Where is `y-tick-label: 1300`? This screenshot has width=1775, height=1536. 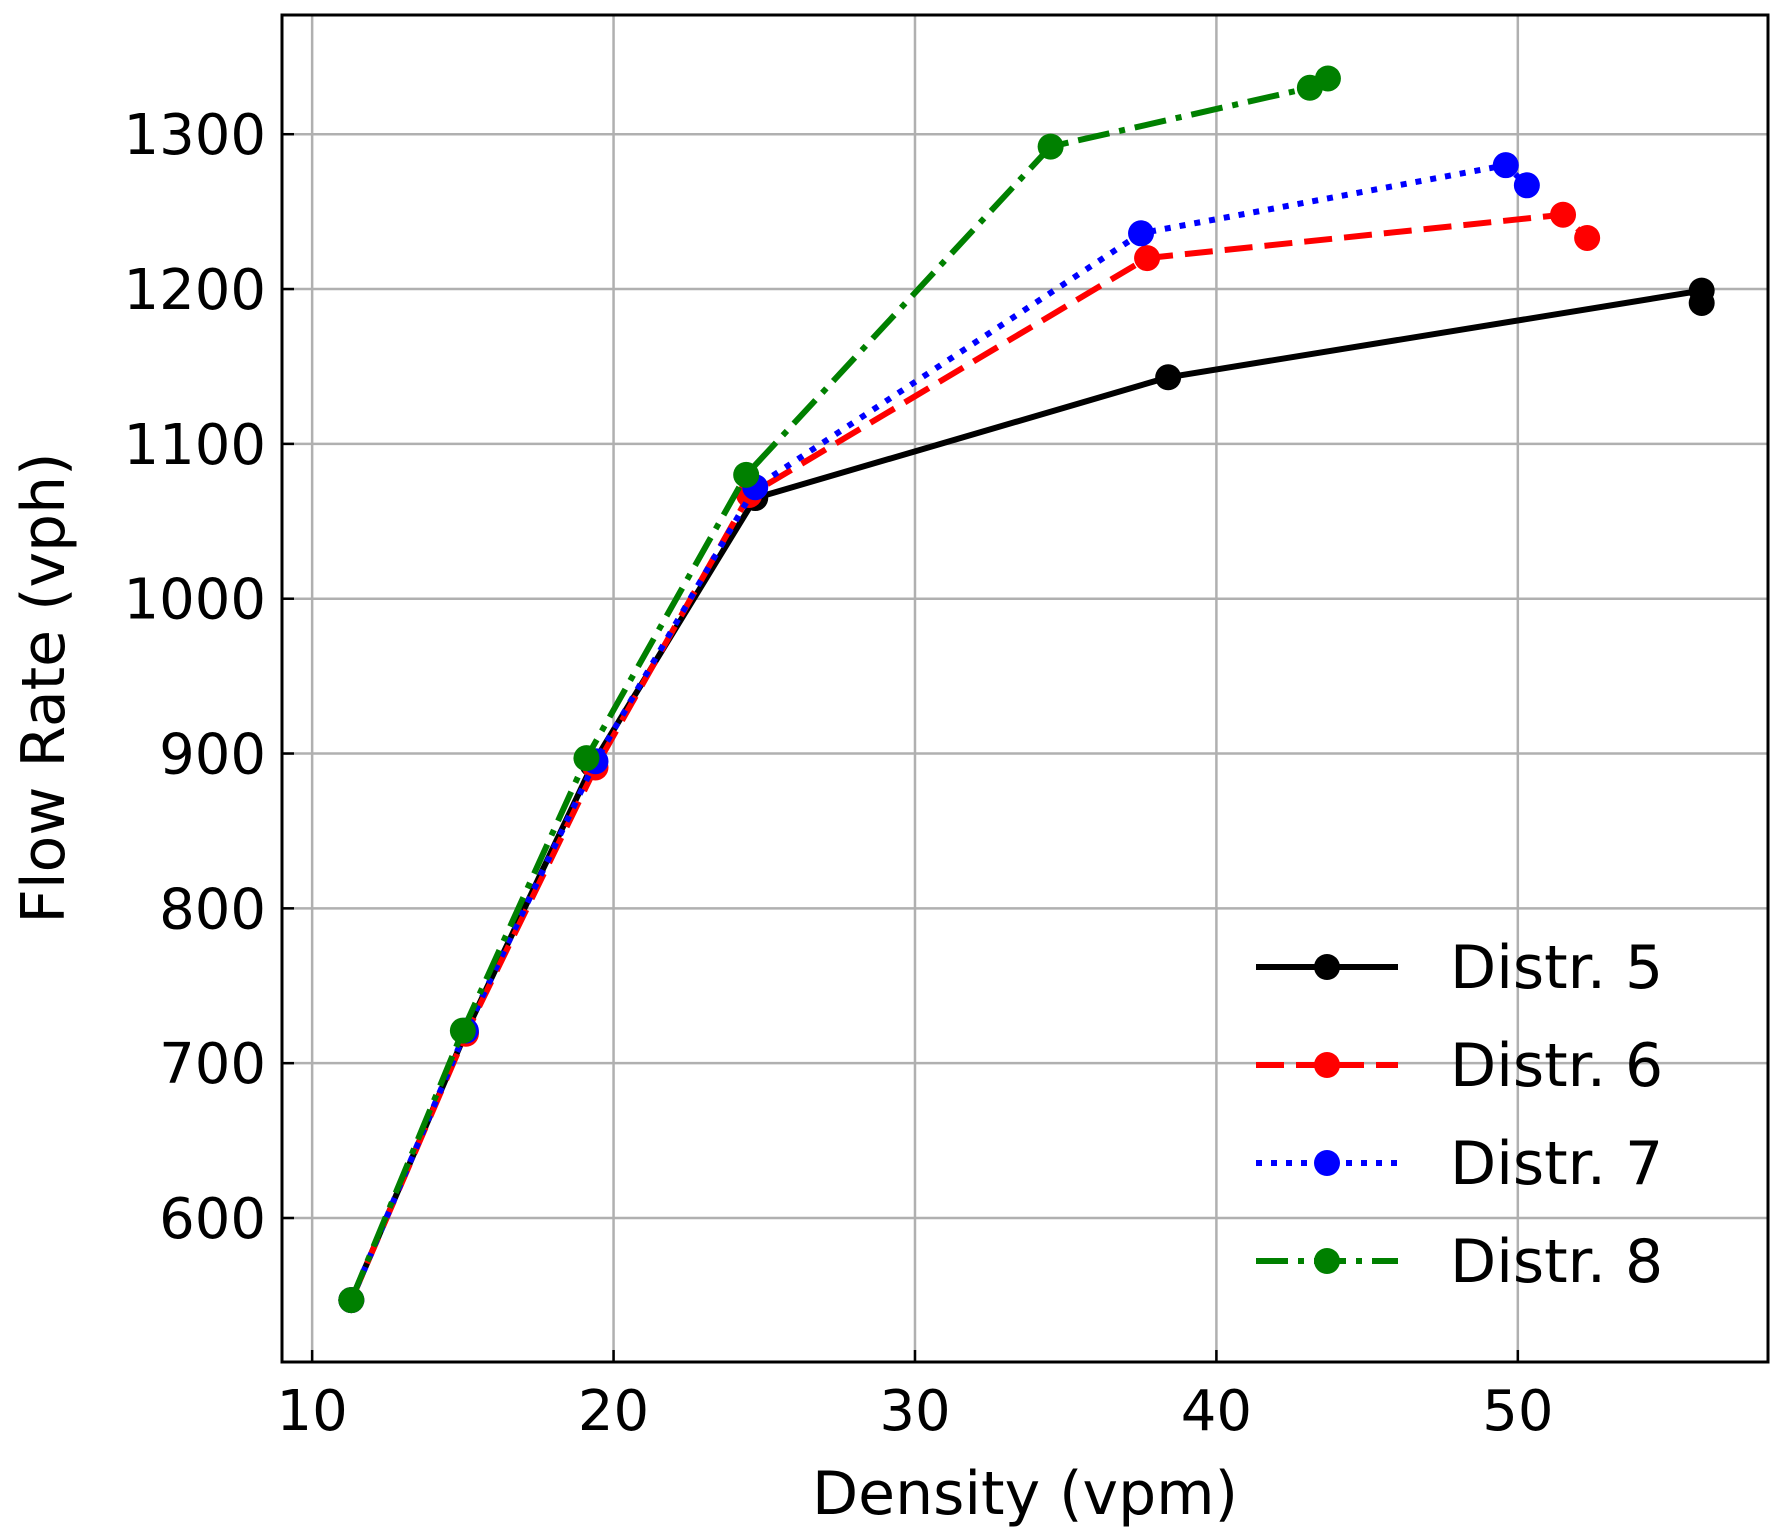
y-tick-label: 1300 is located at coordinates (194, 135).